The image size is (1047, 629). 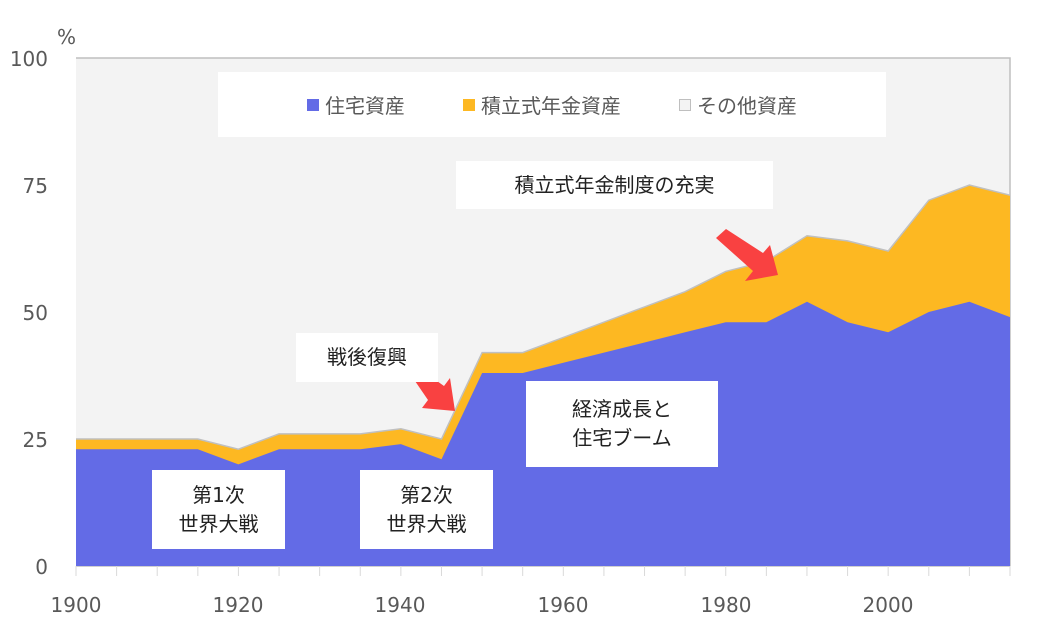 What do you see at coordinates (66, 37) in the screenshot?
I see `y-unit-label: %` at bounding box center [66, 37].